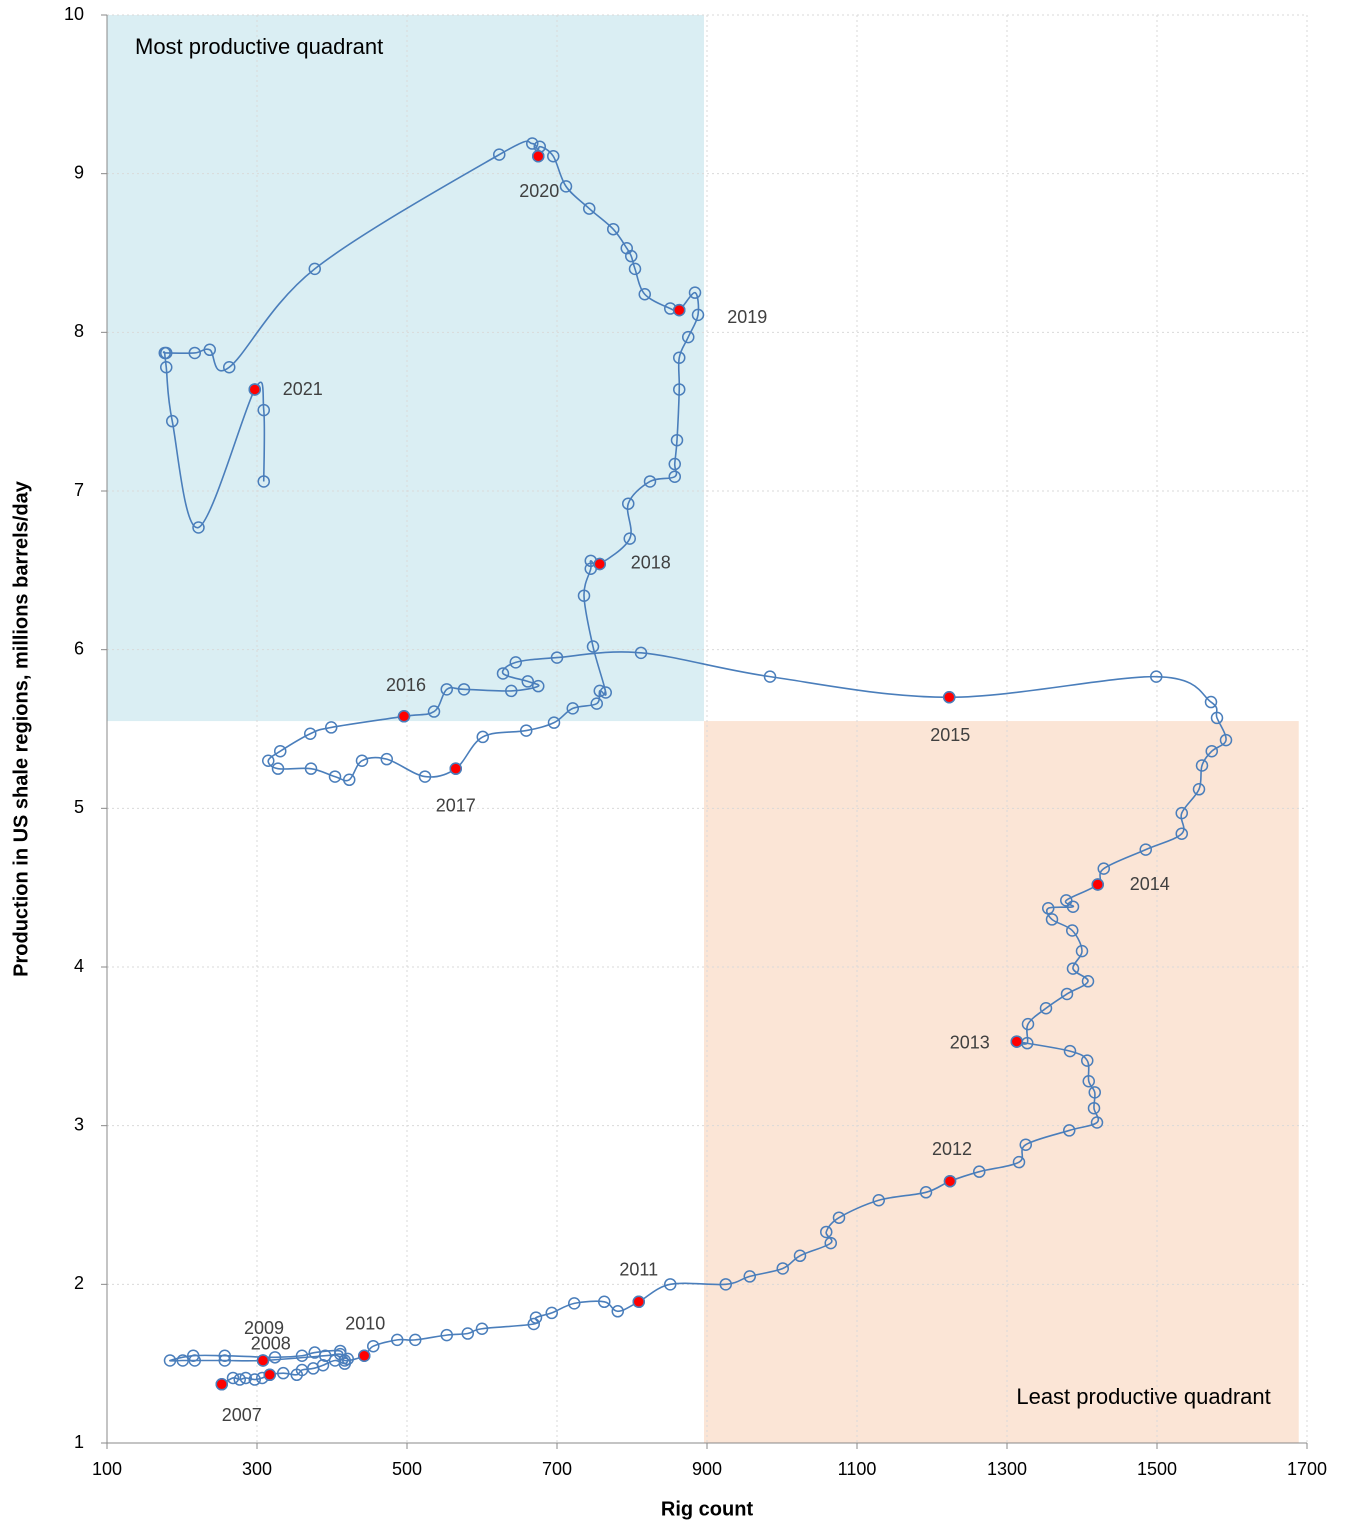 Image resolution: width=1357 pixels, height=1530 pixels. What do you see at coordinates (1143, 1396) in the screenshot?
I see `quadrant-label: Least productive quadrant` at bounding box center [1143, 1396].